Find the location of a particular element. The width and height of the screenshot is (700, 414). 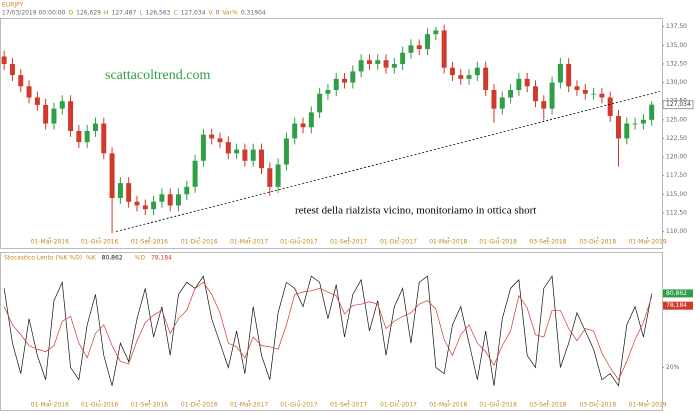

header-item: C is located at coordinates (175, 13).